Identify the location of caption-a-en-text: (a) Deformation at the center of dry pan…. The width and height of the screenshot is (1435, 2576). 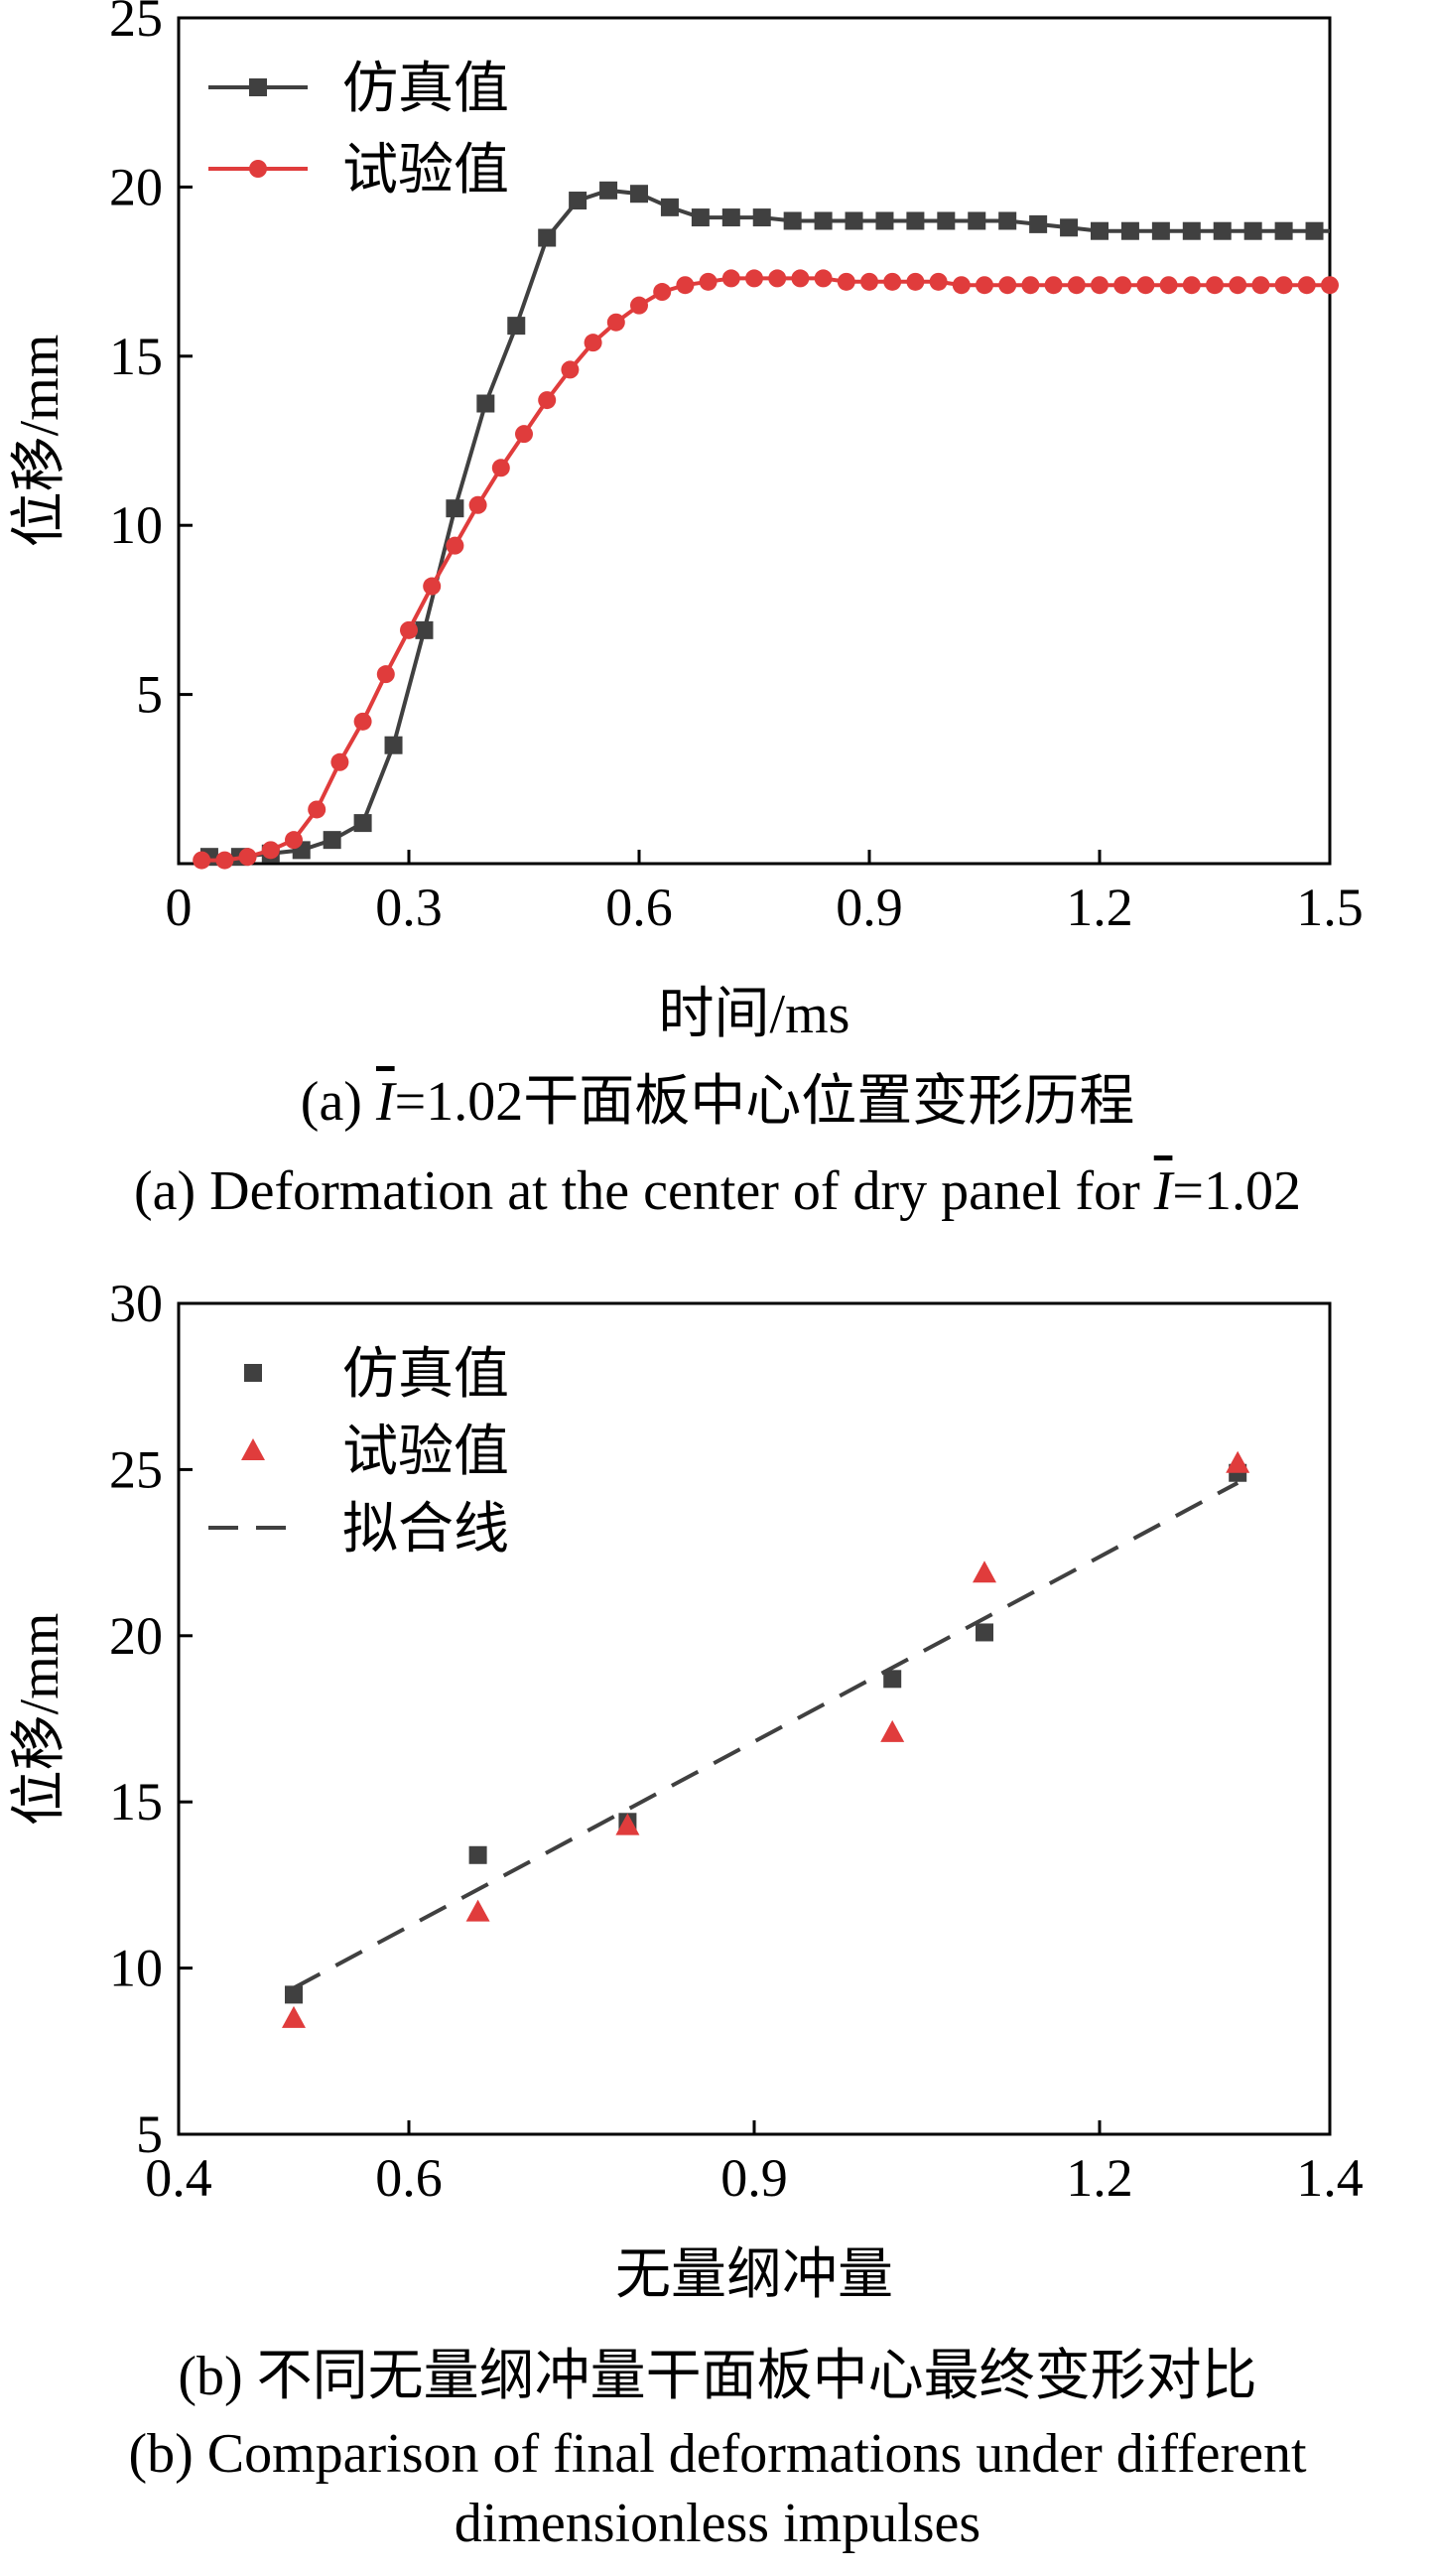
(644, 1191).